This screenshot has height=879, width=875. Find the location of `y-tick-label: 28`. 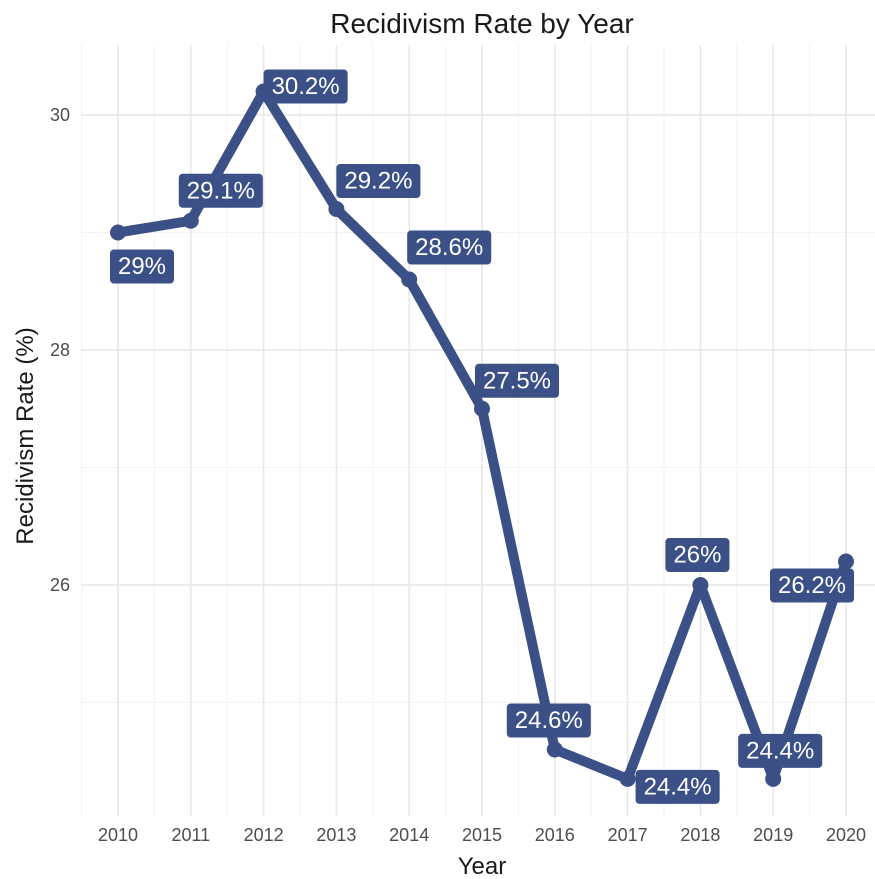

y-tick-label: 28 is located at coordinates (60, 350).